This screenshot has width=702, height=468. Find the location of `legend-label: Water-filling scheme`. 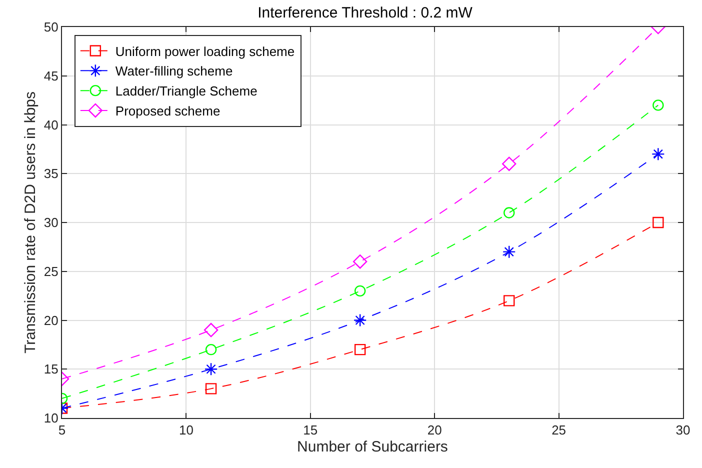

legend-label: Water-filling scheme is located at coordinates (174, 71).